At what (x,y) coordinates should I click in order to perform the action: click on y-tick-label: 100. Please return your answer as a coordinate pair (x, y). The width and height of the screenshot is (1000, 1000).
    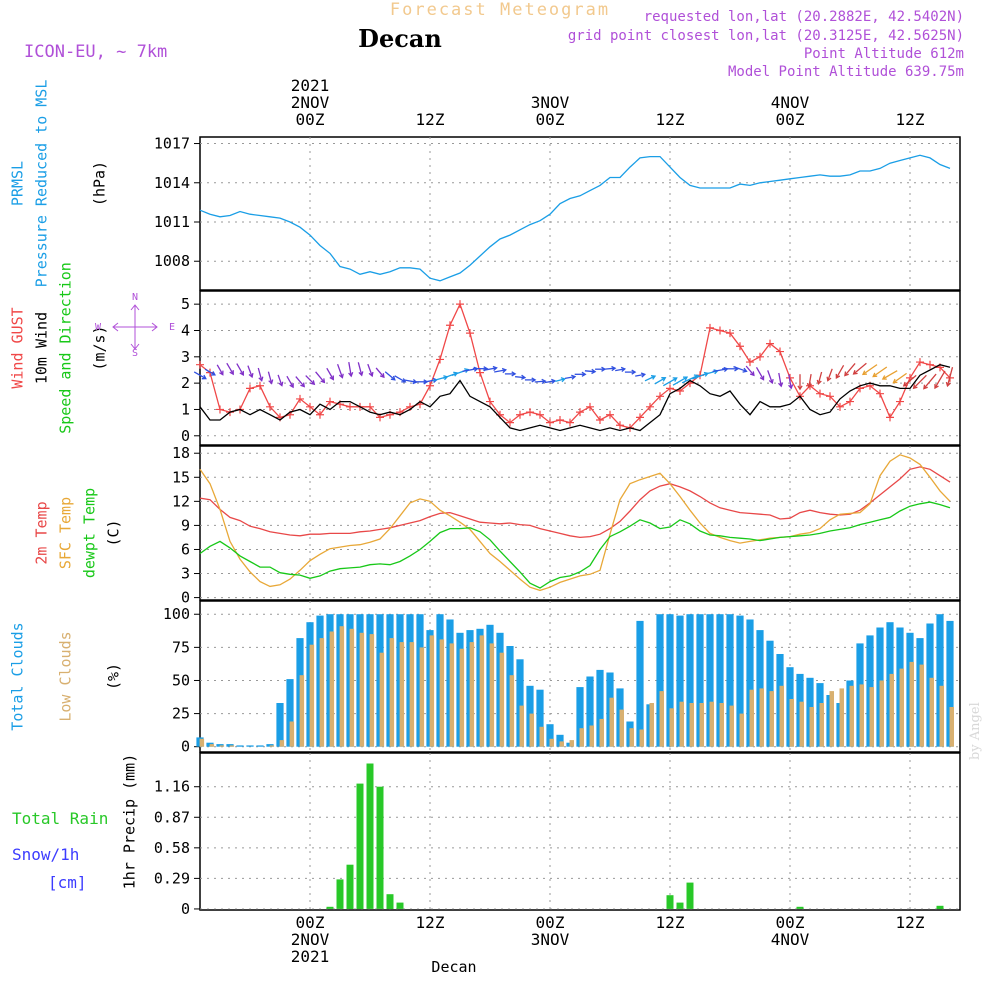
    Looking at the image, I should click on (176, 614).